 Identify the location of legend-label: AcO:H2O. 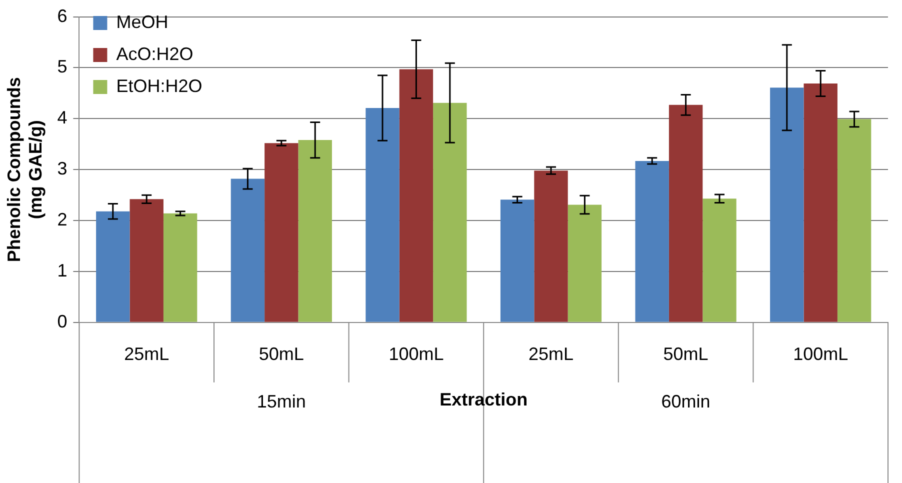
(155, 54).